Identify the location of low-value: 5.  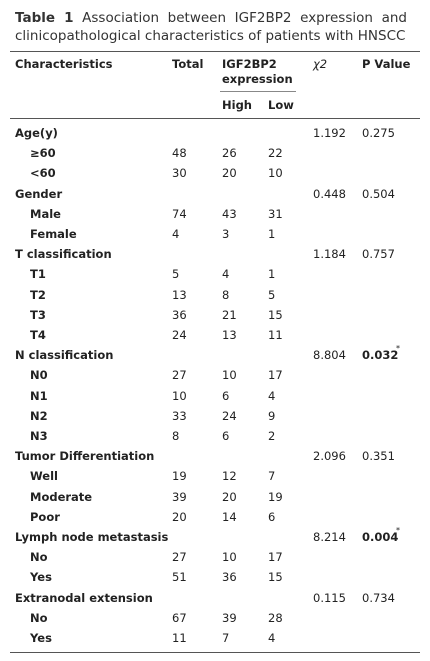
(272, 294).